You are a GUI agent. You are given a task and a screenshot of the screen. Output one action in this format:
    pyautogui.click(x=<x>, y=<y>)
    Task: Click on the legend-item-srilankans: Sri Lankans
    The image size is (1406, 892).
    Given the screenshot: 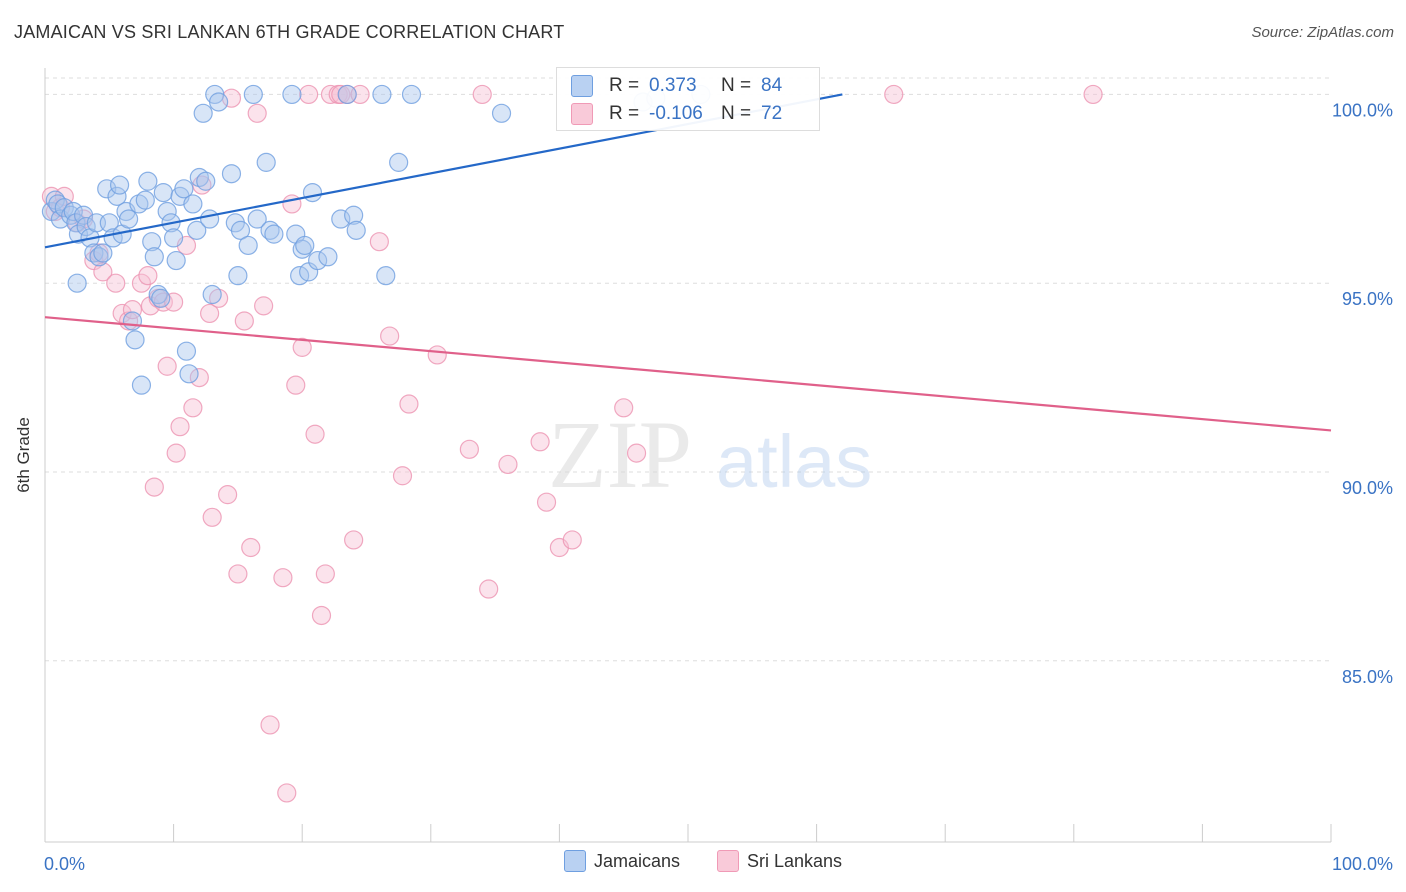 What is the action you would take?
    pyautogui.click(x=779, y=861)
    